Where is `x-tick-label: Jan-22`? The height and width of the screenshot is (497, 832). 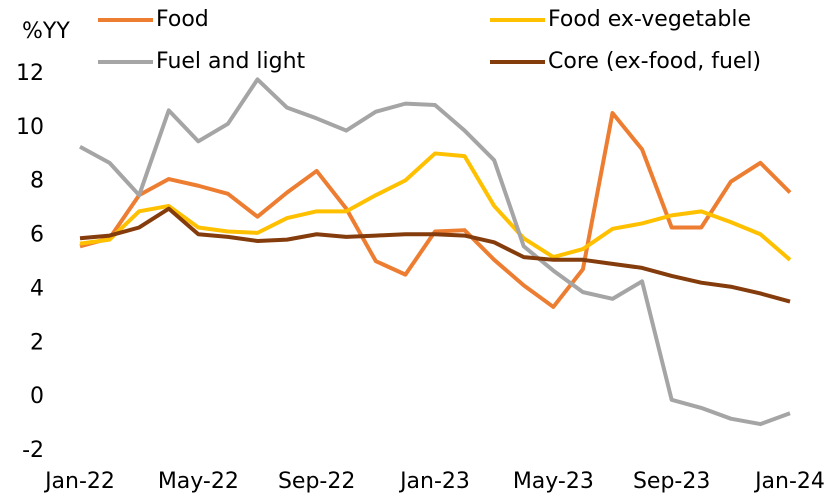 x-tick-label: Jan-22 is located at coordinates (79, 481).